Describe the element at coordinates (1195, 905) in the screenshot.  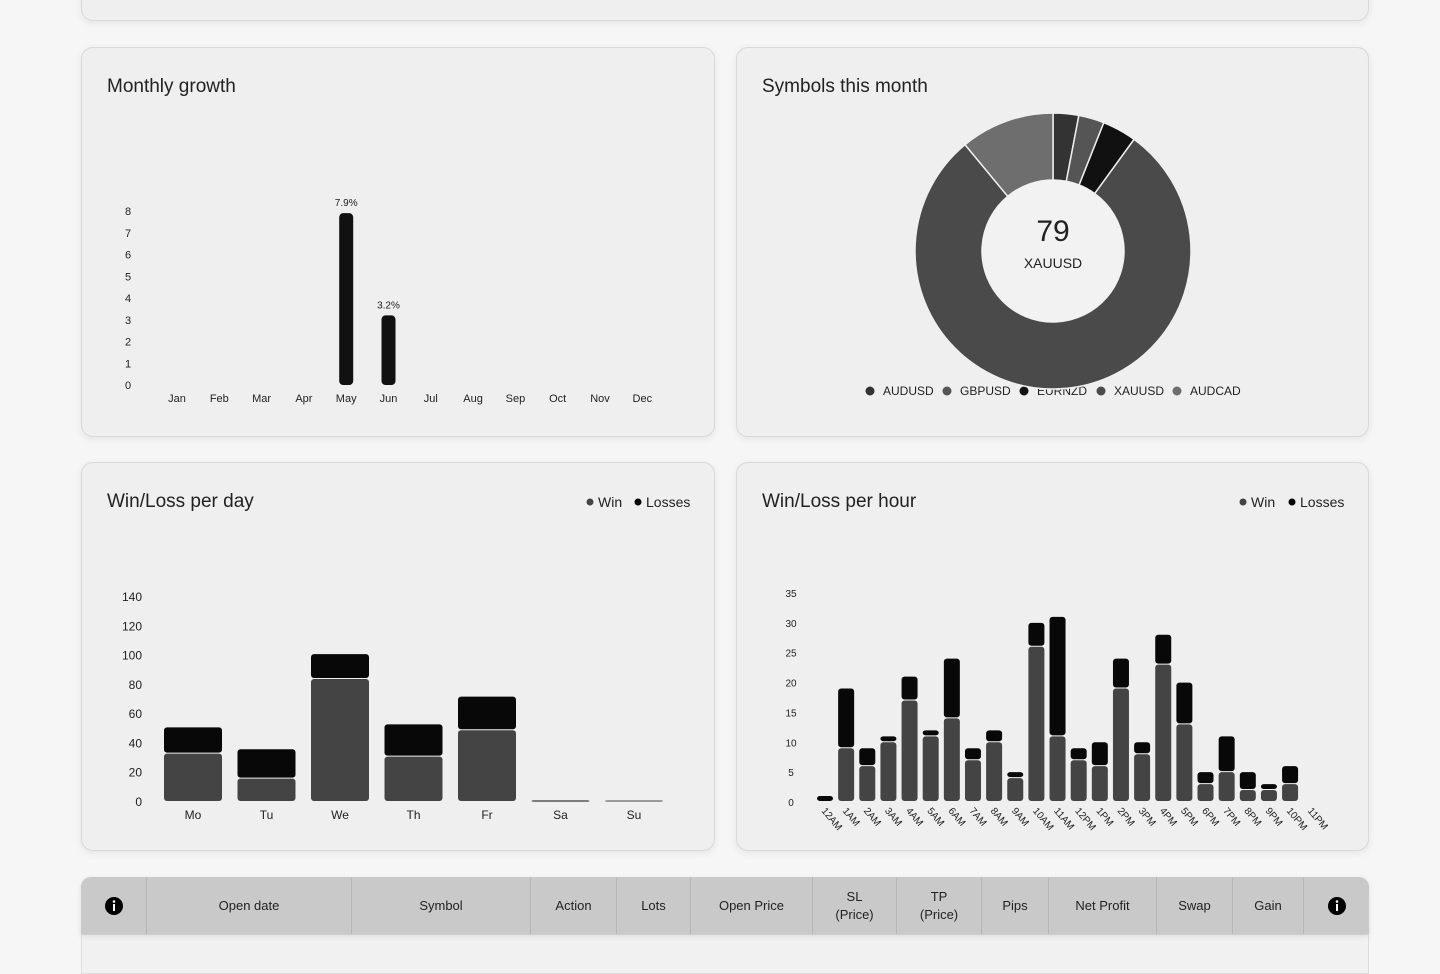
I see `column-header: Swap` at that location.